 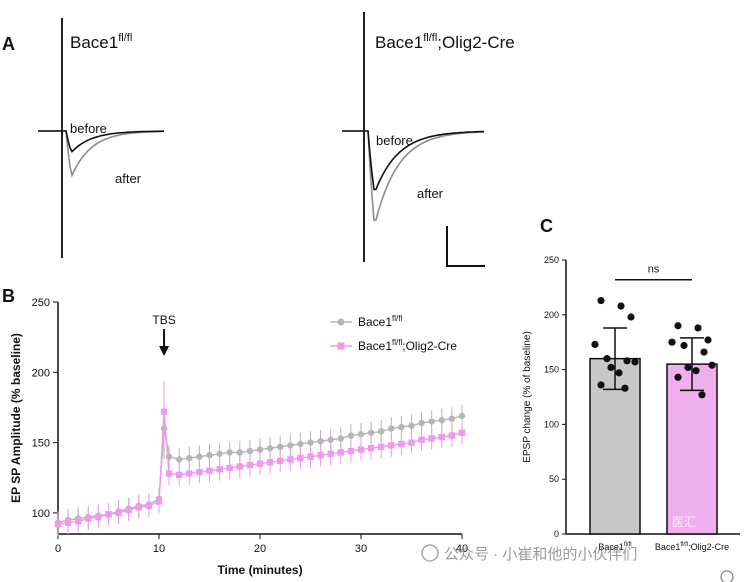 I want to click on after-label-left: after, so click(x=128, y=178).